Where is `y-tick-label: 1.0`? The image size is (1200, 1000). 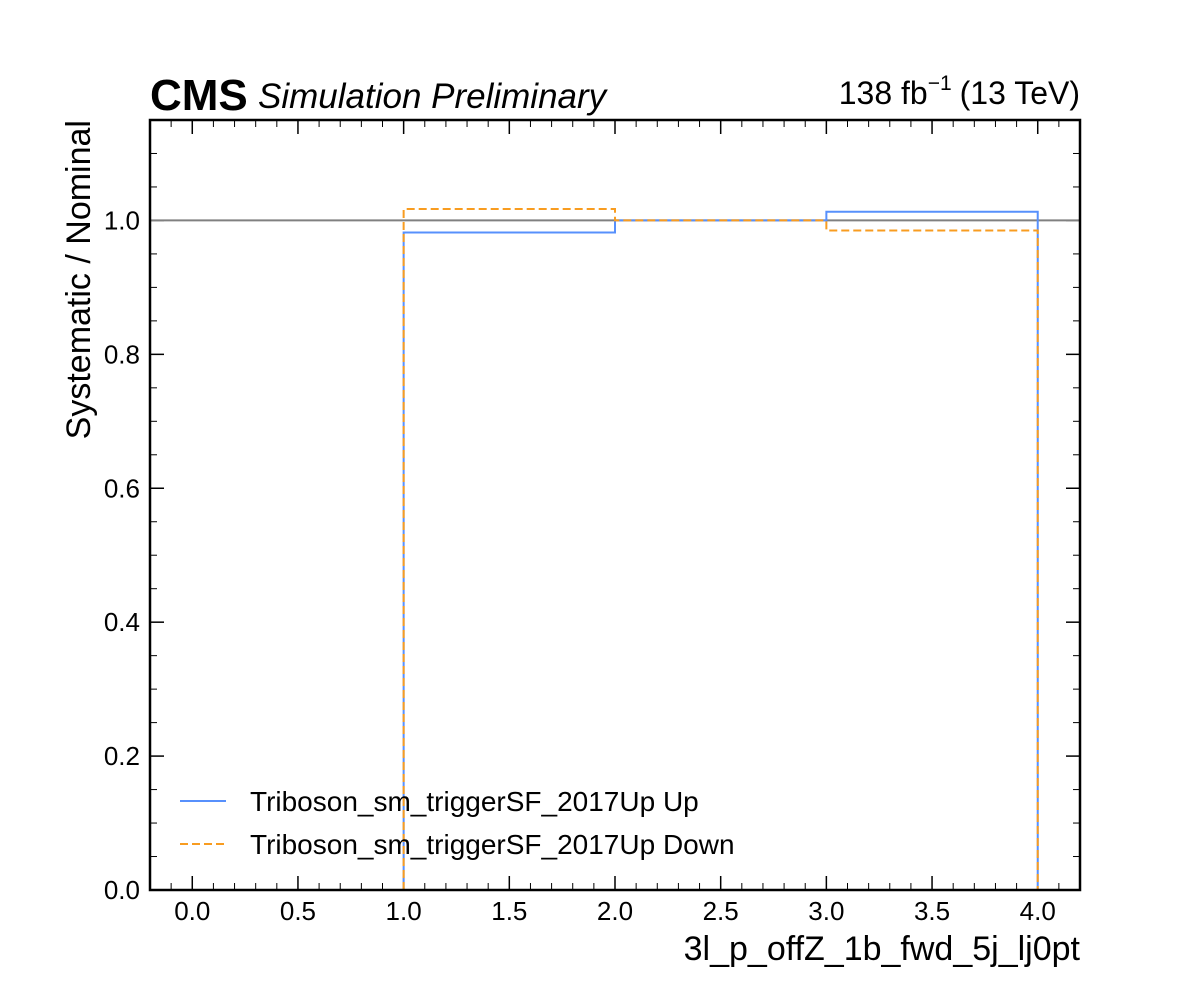 y-tick-label: 1.0 is located at coordinates (122, 220).